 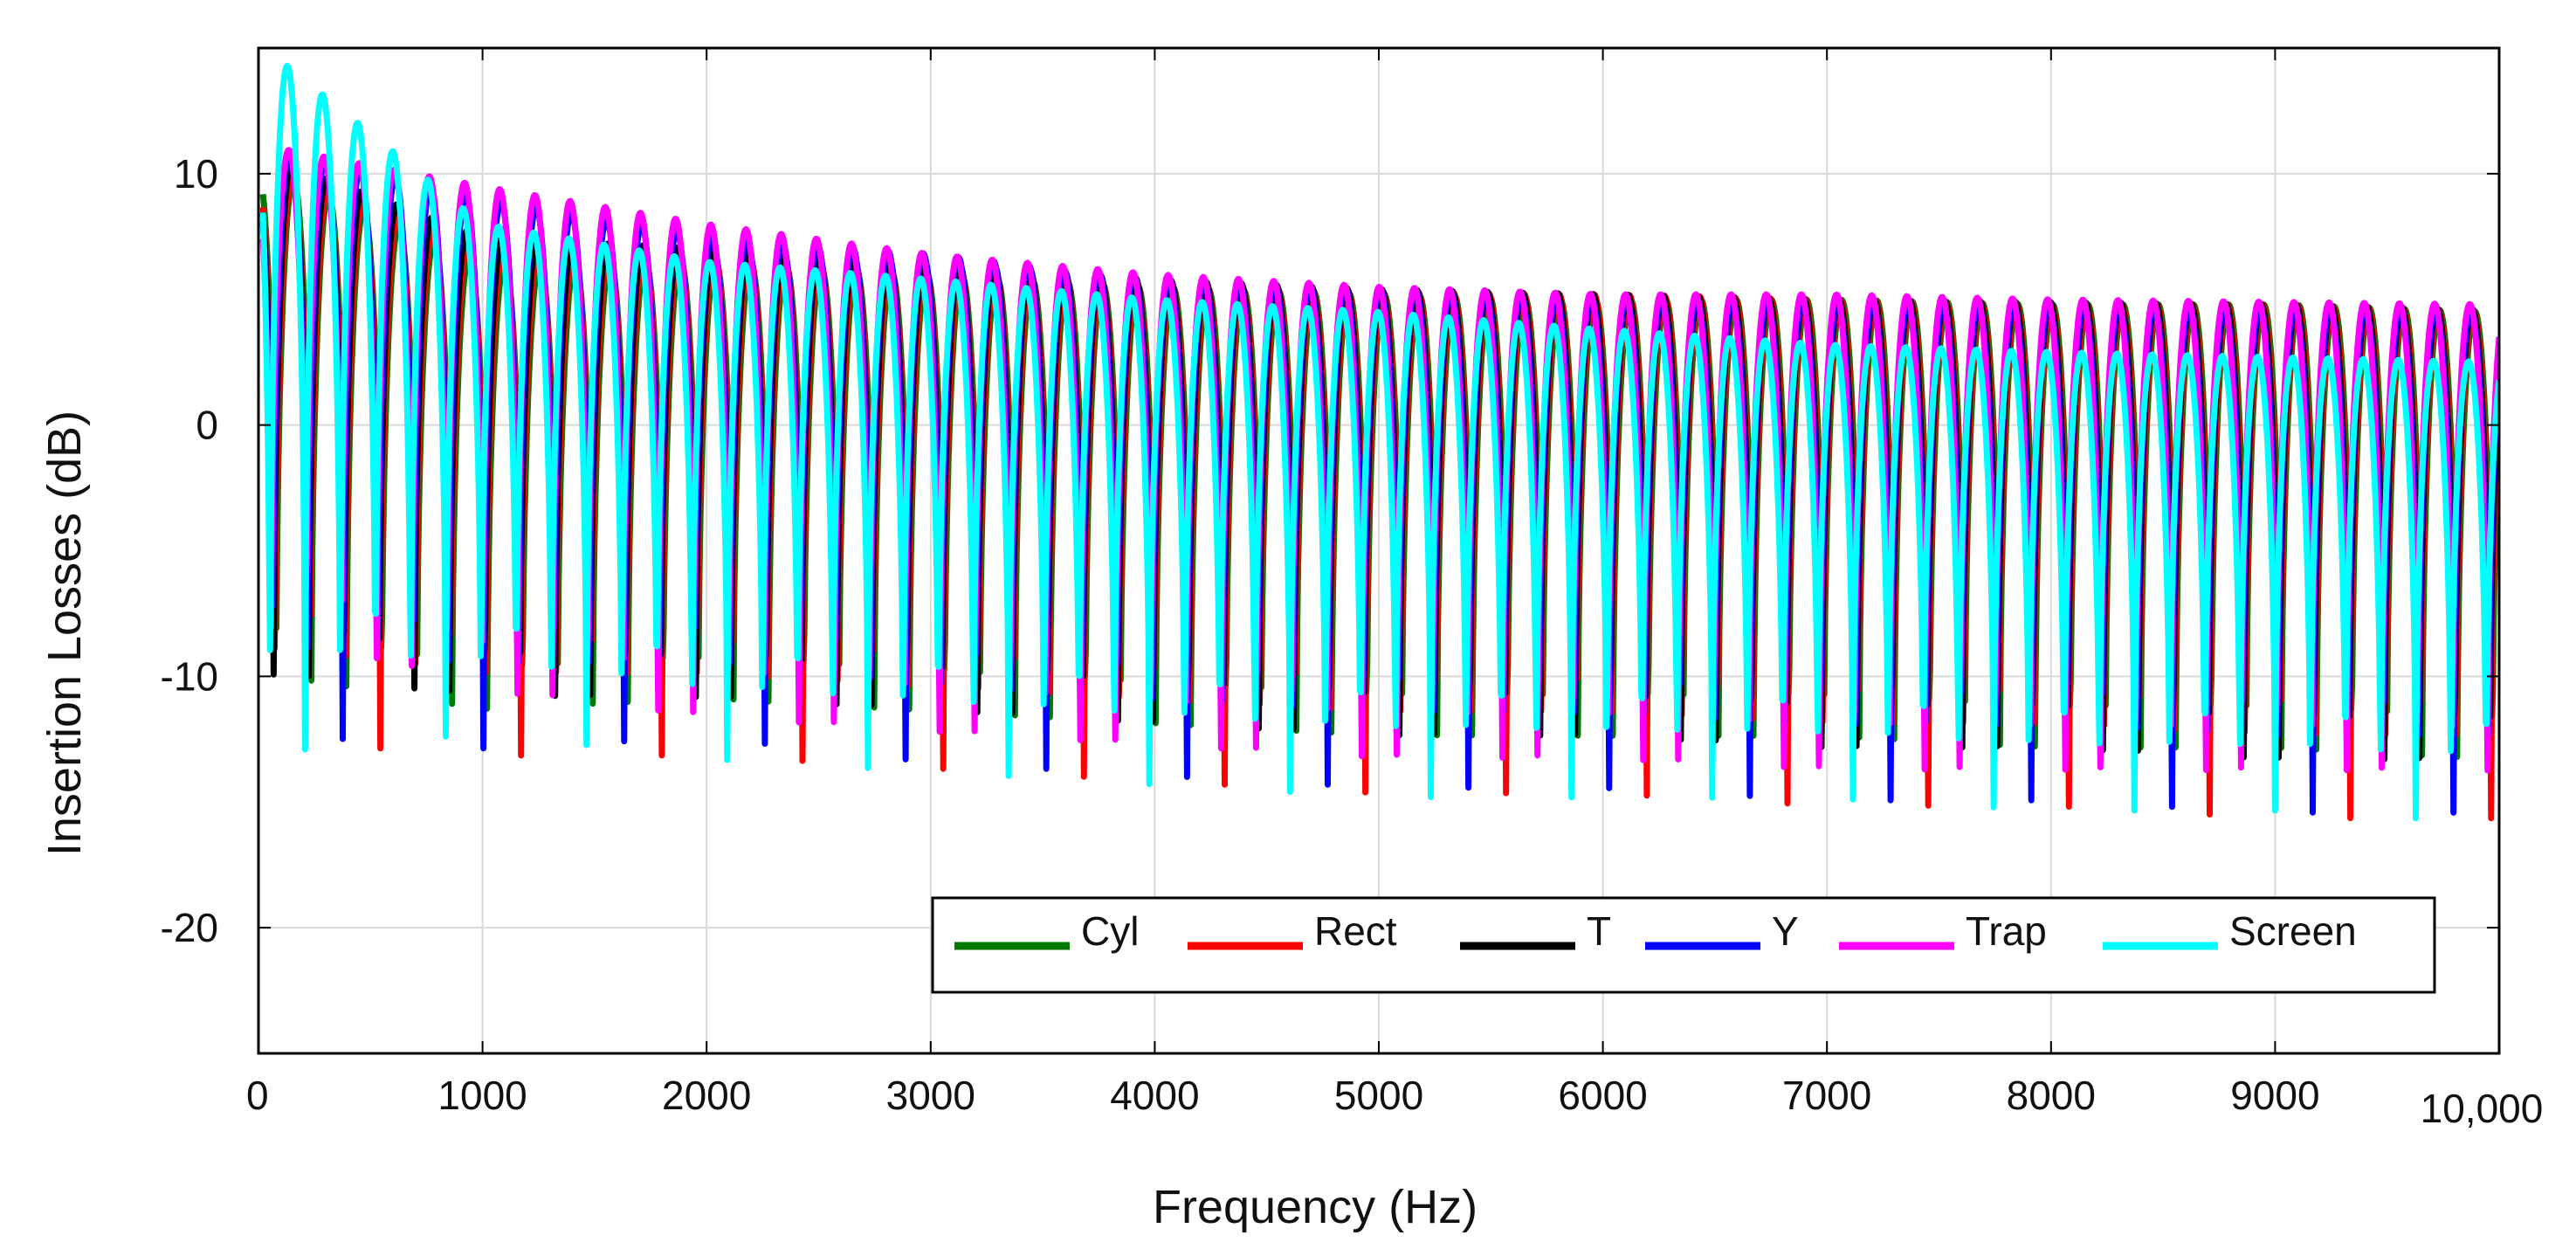 I want to click on y-tick-label: 0, so click(x=207, y=425).